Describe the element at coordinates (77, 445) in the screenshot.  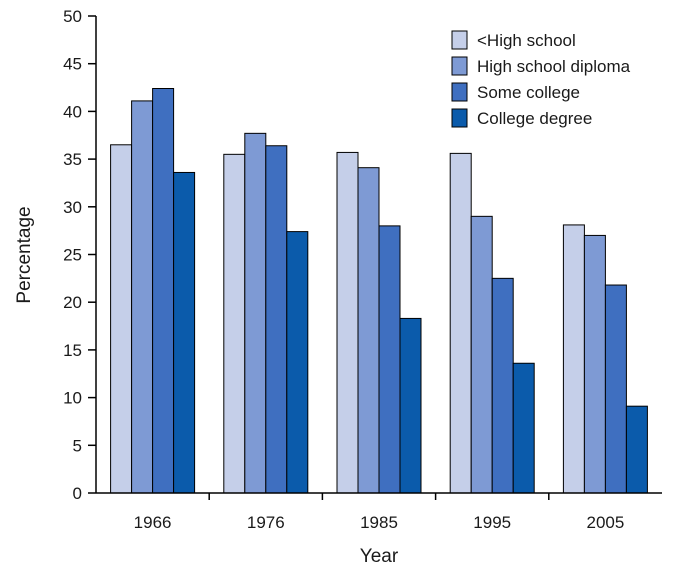
I see `y-tick-label: 5` at that location.